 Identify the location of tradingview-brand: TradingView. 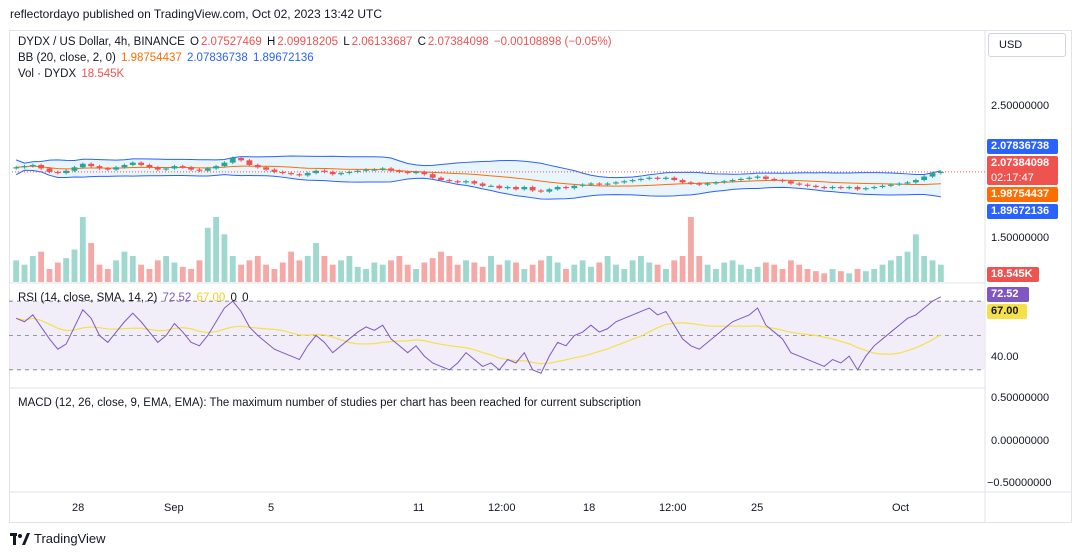
(58, 538).